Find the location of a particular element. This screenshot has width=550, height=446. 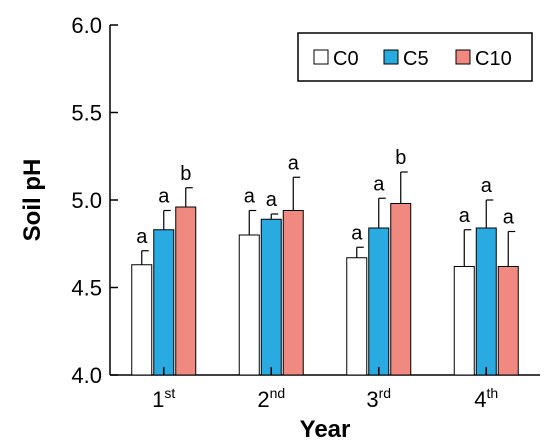

x-tick-label-number: 2 is located at coordinates (263, 399).